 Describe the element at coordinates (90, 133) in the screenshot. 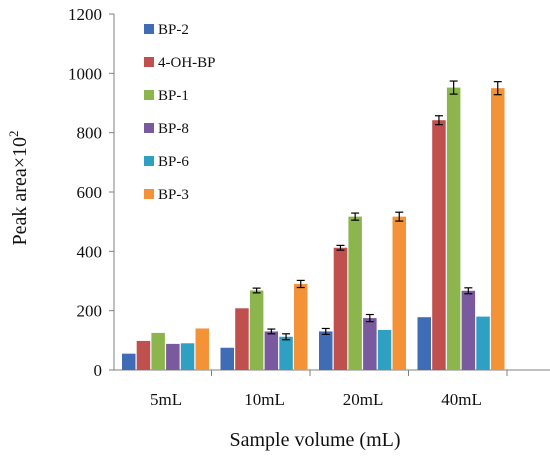

I see `y-tick-label: 800` at that location.